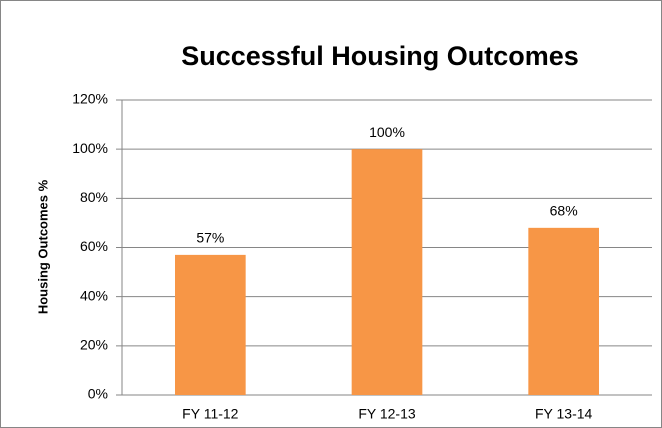 The height and width of the screenshot is (428, 662). What do you see at coordinates (94, 197) in the screenshot?
I see `y-tick-label: 80%` at bounding box center [94, 197].